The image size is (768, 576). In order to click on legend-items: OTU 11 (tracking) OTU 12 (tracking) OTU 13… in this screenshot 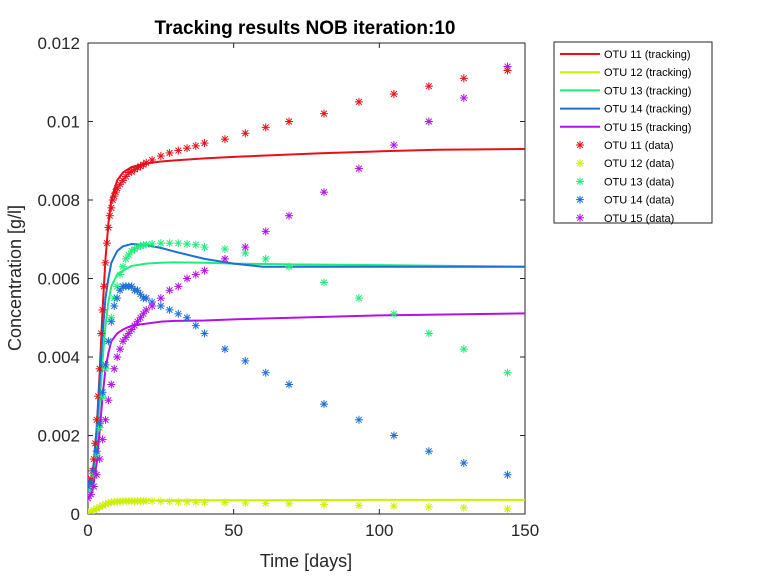, I will do `click(625, 137)`.